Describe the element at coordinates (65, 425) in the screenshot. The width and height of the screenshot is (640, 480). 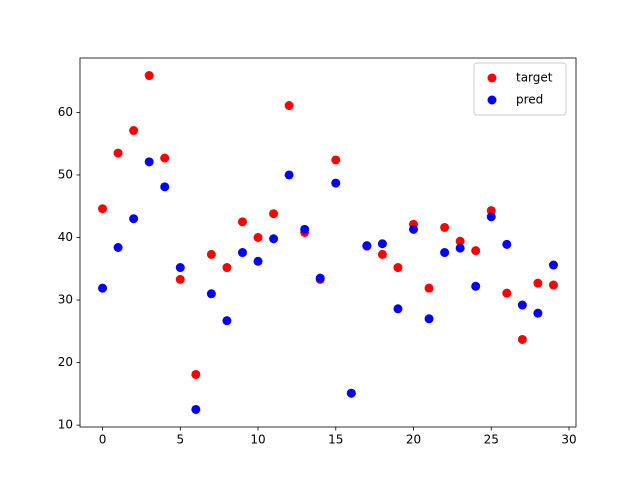
I see `y-tick-label: 10` at that location.